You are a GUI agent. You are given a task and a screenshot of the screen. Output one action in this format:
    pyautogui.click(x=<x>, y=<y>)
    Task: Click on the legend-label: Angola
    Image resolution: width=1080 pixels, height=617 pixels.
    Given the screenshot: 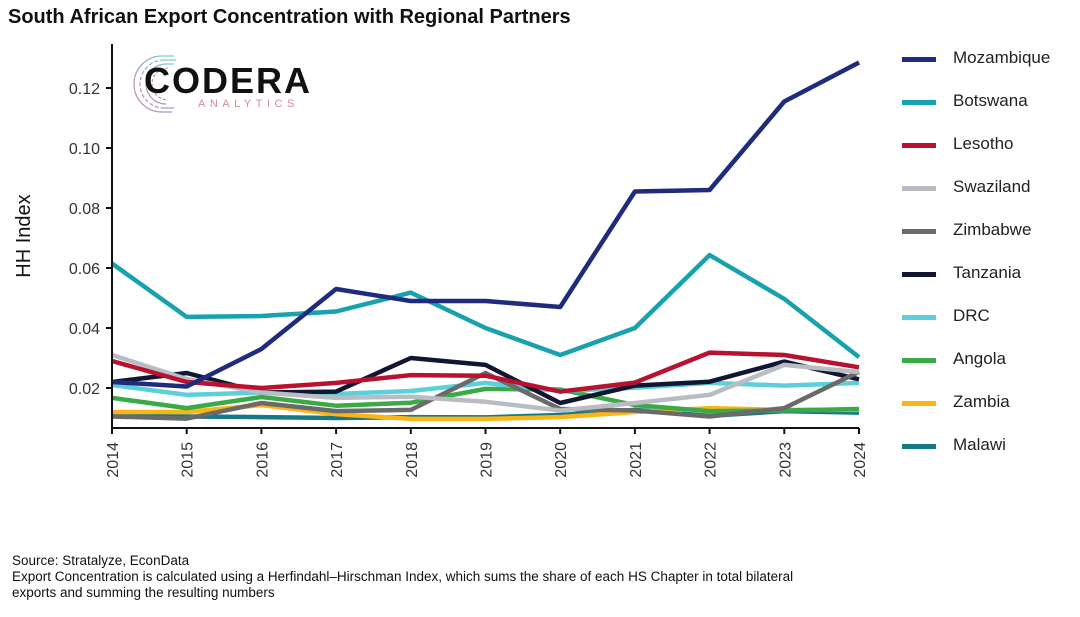 What is the action you would take?
    pyautogui.click(x=979, y=358)
    